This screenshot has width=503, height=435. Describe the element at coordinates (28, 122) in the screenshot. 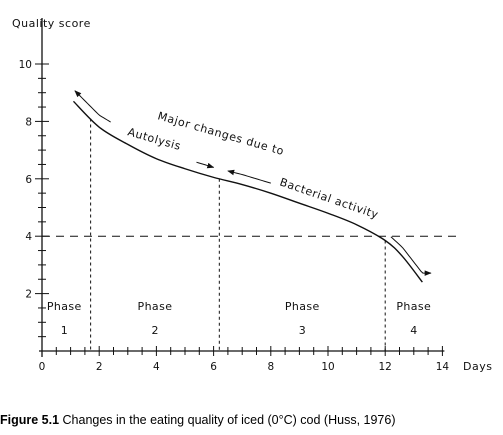

I see `y-tick-label: 8` at that location.